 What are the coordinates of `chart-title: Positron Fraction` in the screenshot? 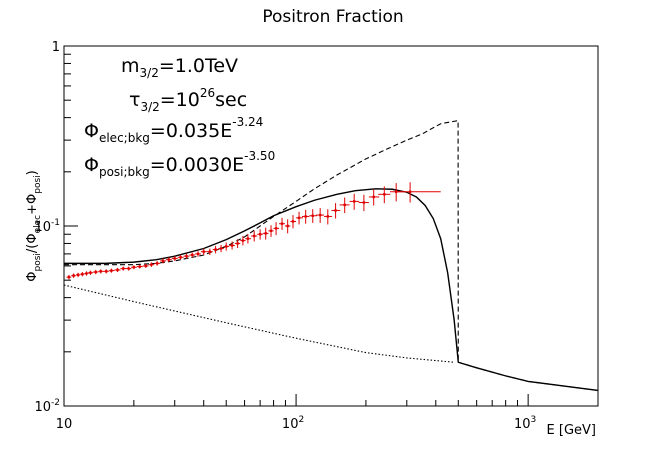 It's located at (332, 17).